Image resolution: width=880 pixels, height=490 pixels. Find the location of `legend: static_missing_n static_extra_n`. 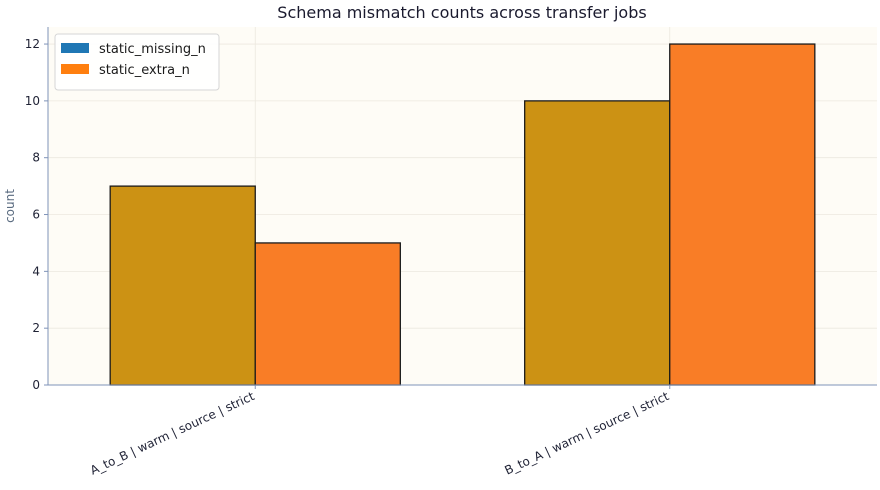

legend: static_missing_n static_extra_n is located at coordinates (137, 62).